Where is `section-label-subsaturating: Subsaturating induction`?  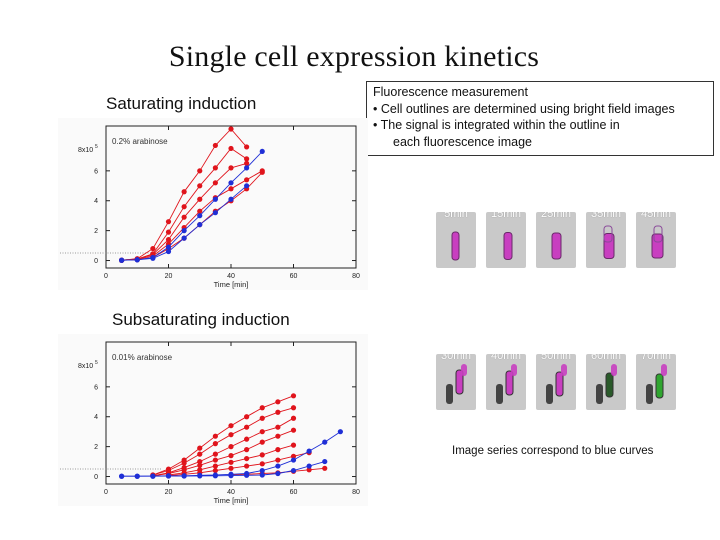
section-label-subsaturating: Subsaturating induction is located at coordinates (201, 319).